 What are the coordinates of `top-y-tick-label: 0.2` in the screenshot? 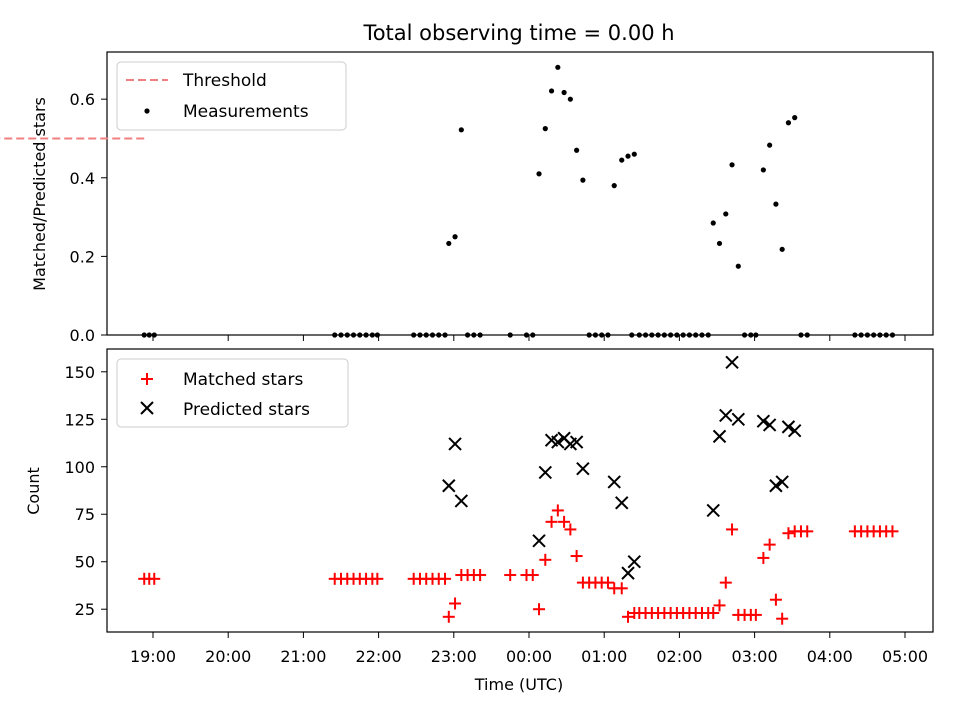 It's located at (82, 256).